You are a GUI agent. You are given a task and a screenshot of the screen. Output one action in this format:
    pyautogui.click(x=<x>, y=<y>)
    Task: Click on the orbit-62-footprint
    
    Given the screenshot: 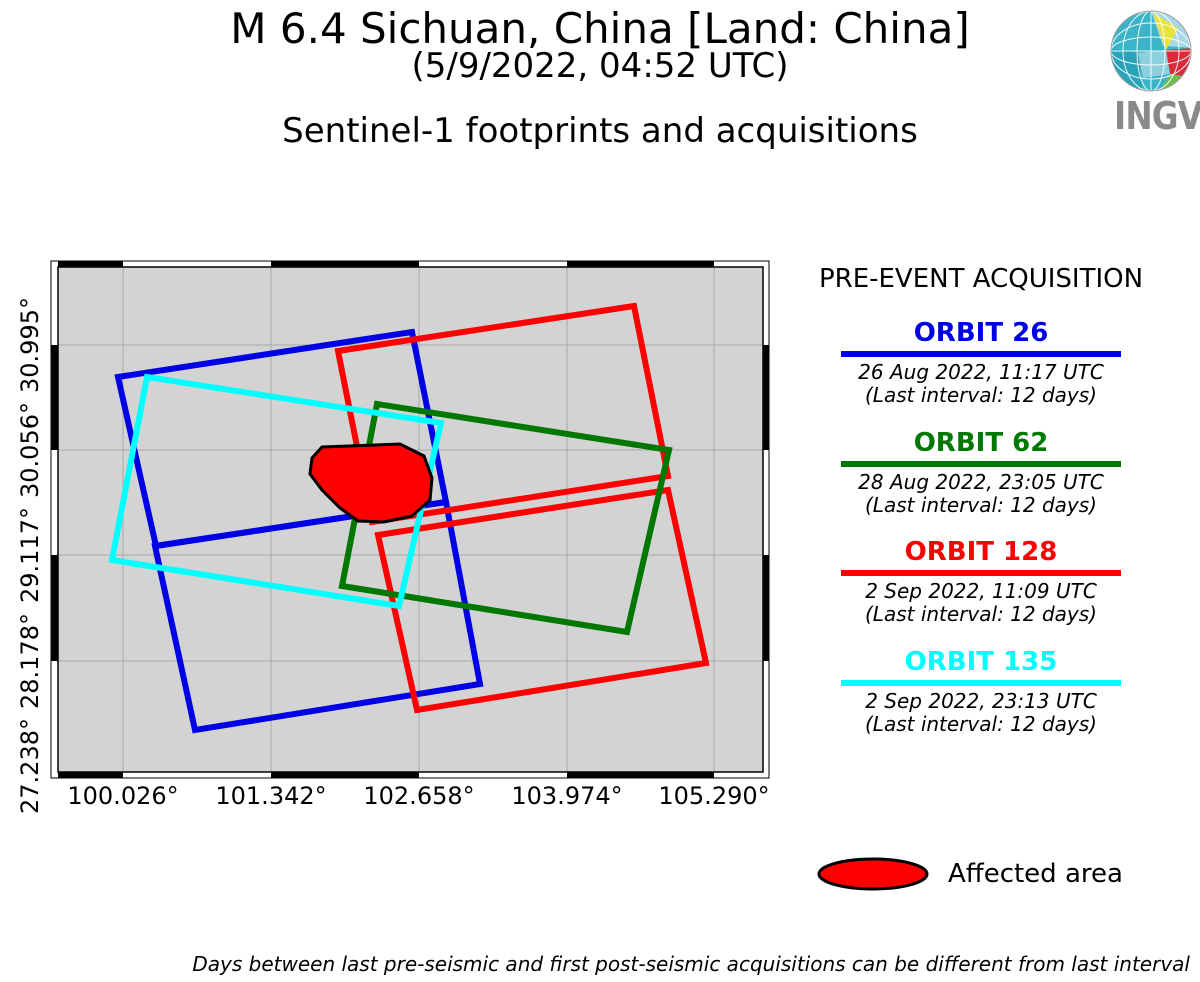 What is the action you would take?
    pyautogui.click(x=505, y=518)
    